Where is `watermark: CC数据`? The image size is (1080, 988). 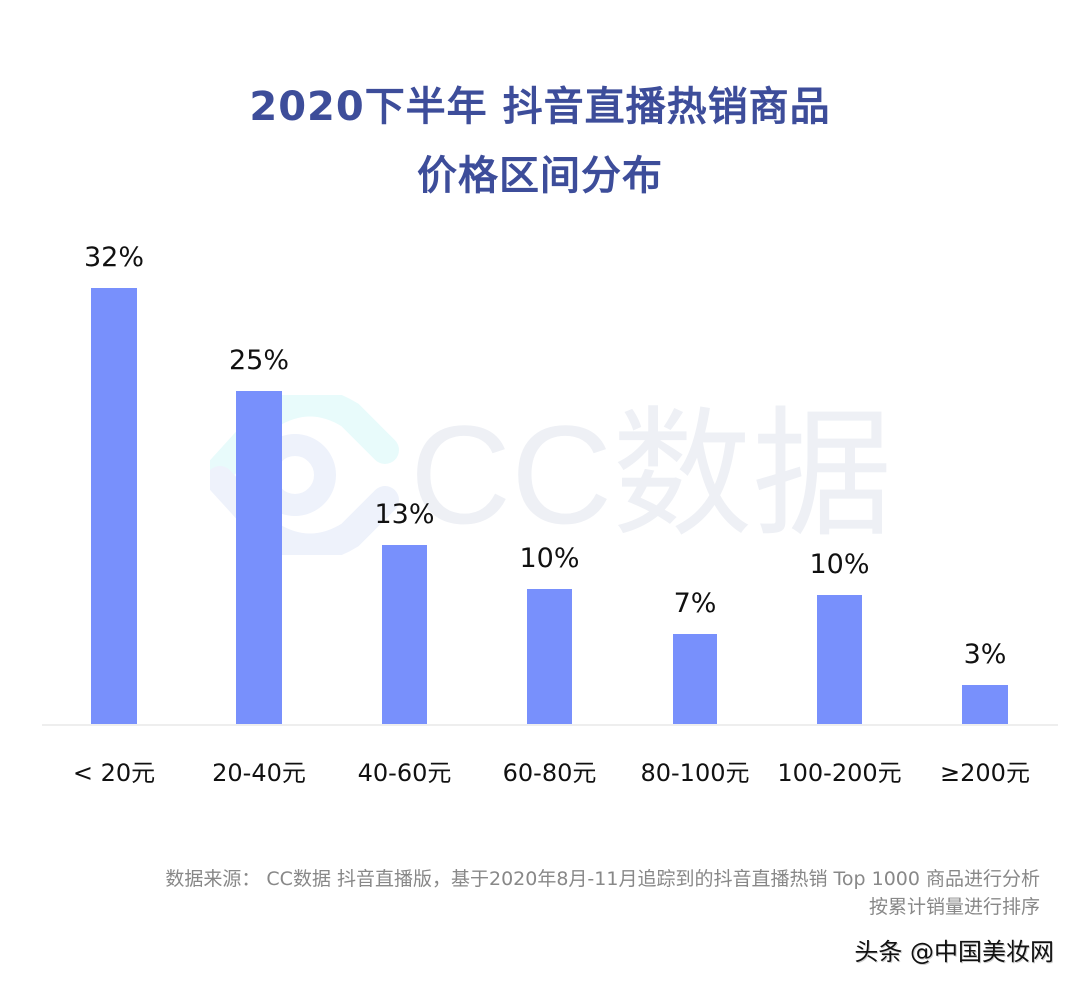 watermark: CC数据 is located at coordinates (551, 475).